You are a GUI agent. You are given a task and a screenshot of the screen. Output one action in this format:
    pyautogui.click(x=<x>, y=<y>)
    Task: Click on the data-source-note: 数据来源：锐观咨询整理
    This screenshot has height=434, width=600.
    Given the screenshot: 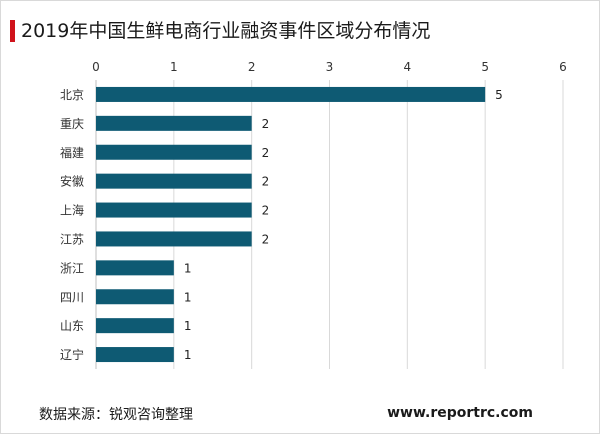 What is the action you would take?
    pyautogui.click(x=116, y=415)
    